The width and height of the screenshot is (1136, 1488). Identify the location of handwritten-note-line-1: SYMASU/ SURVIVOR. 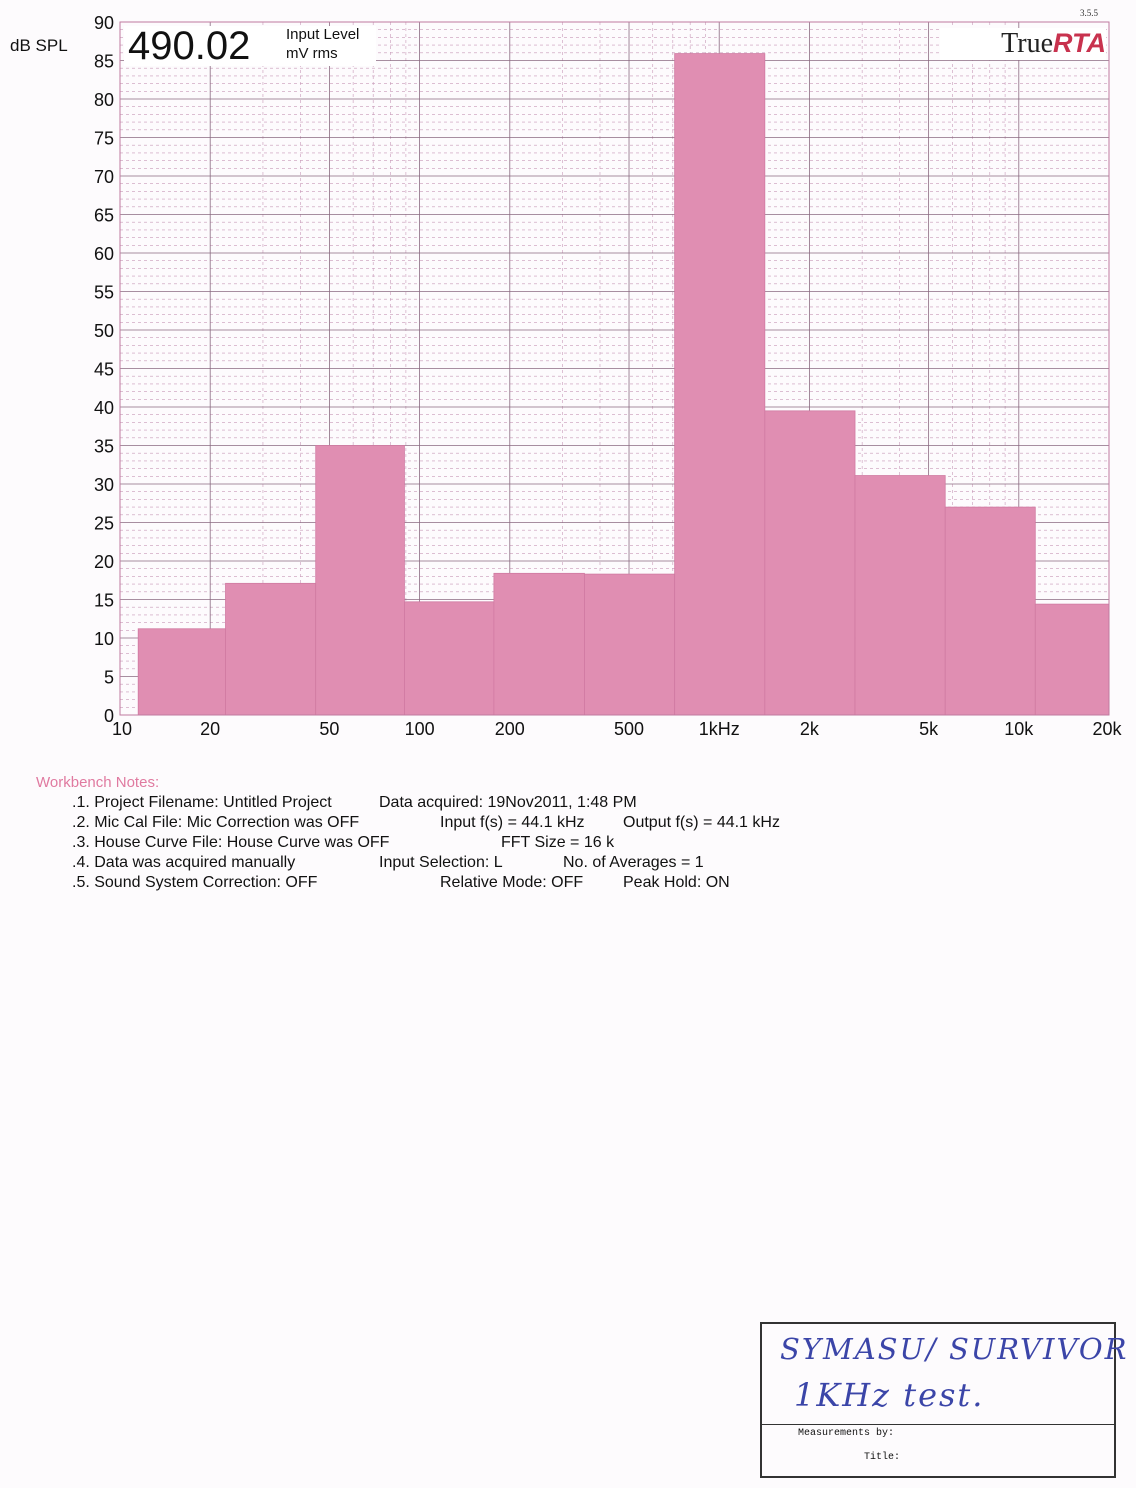
(954, 1349).